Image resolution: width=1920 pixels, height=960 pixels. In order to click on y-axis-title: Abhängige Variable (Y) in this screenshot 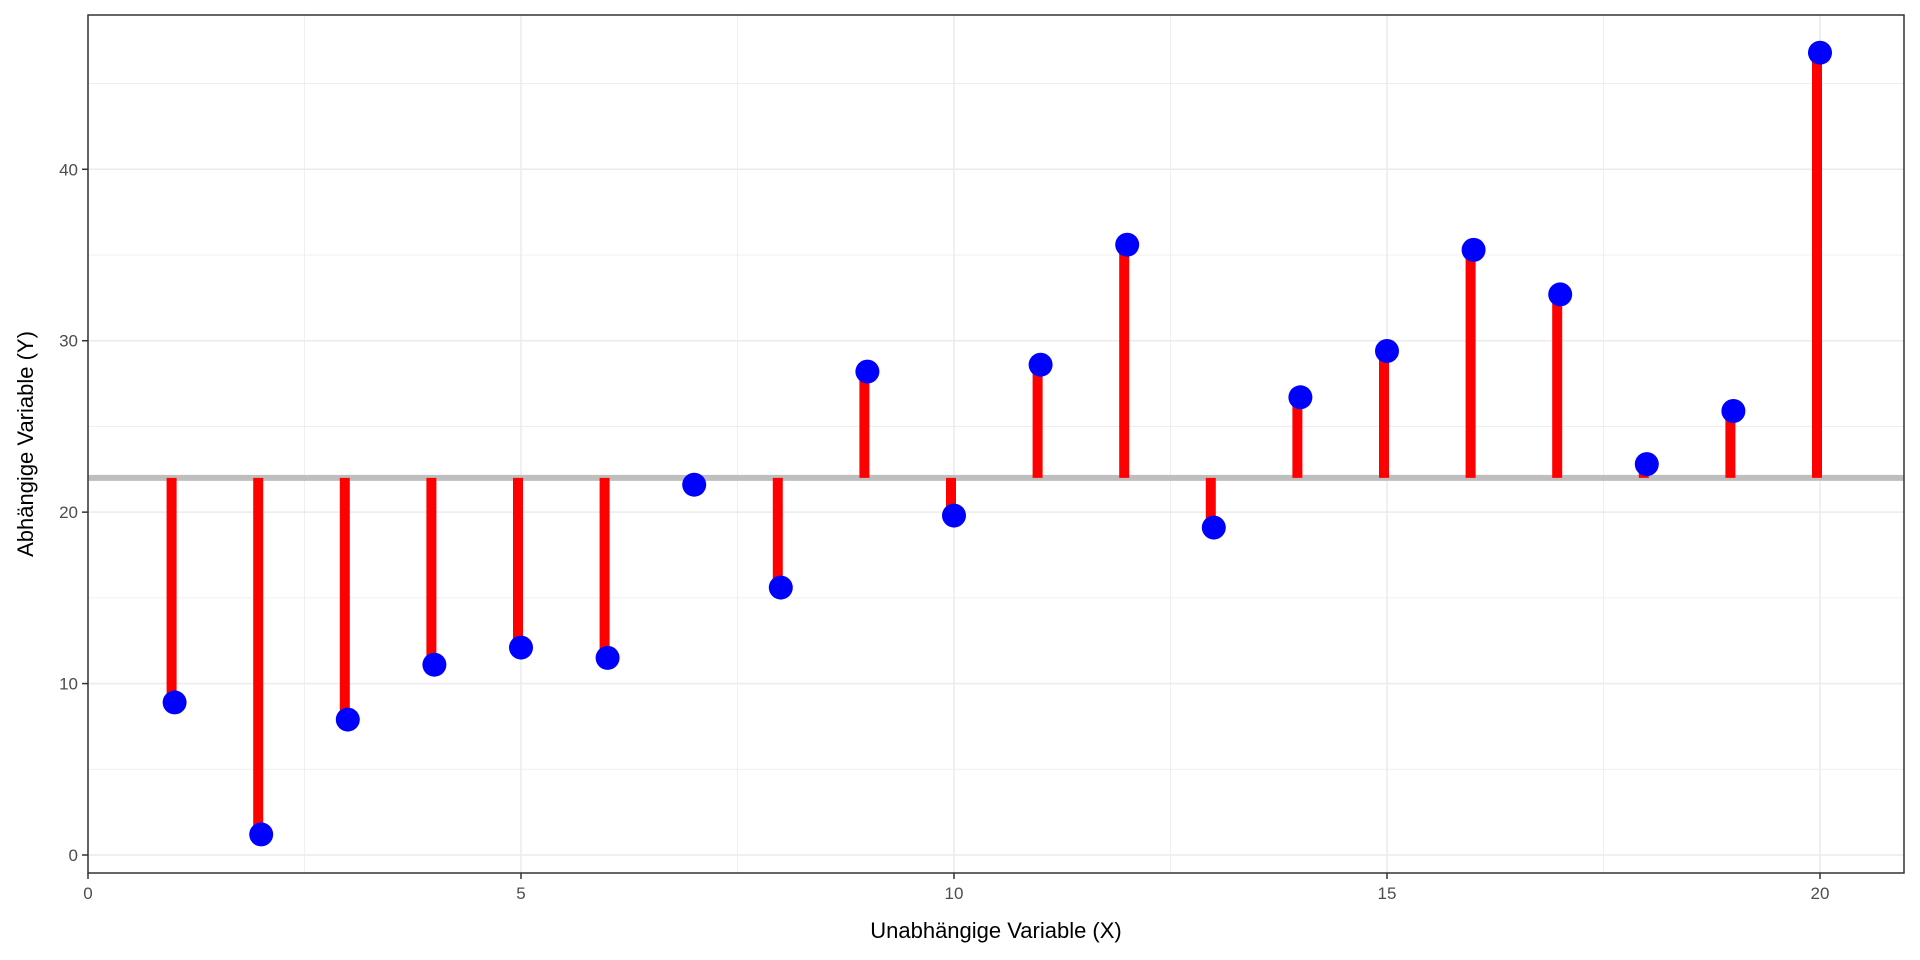, I will do `click(25, 444)`.